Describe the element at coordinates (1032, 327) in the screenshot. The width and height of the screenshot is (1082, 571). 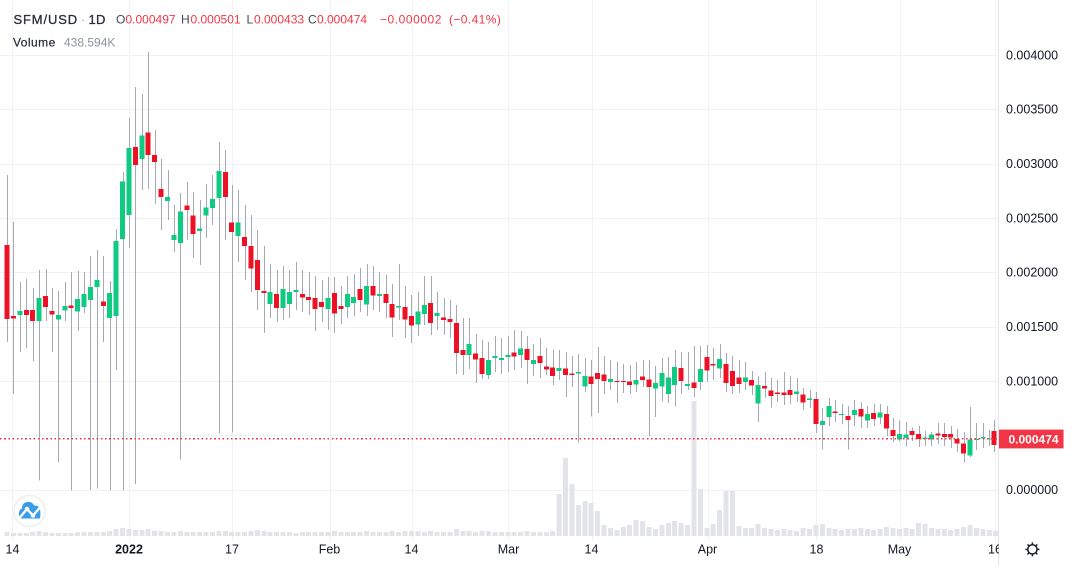
I see `svg-text: 0.001500` at that location.